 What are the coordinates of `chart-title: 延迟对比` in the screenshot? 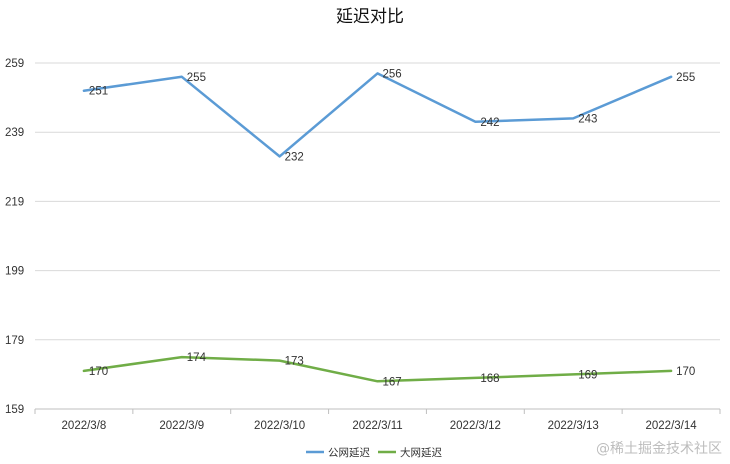 It's located at (370, 17).